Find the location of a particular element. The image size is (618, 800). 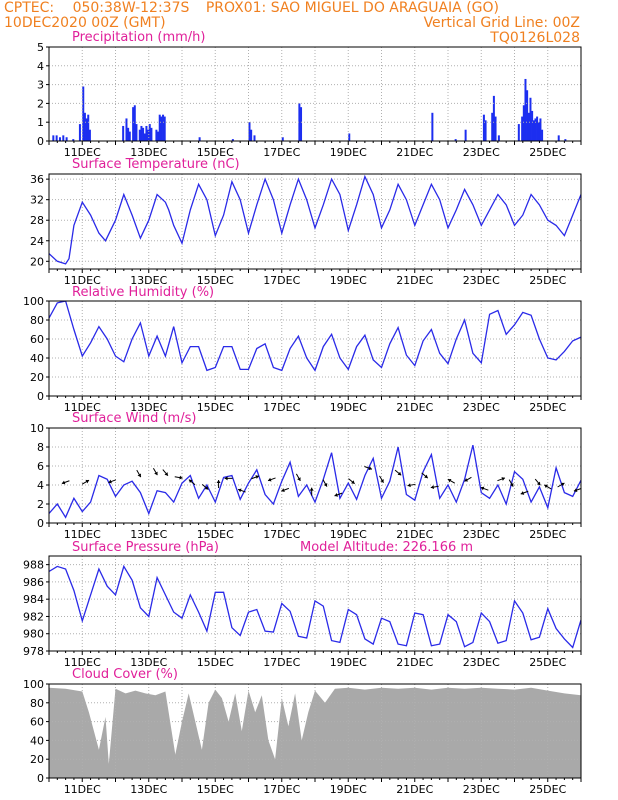

header-source: CPTEC: is located at coordinates (29, 8).